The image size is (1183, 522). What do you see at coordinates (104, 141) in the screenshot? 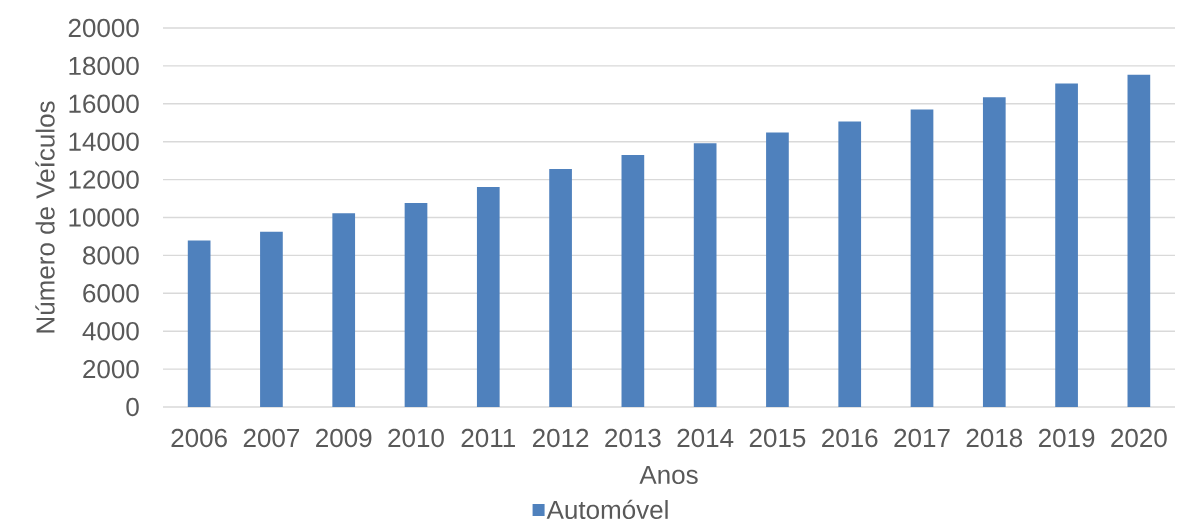
I see `y-tick-label: 14000` at bounding box center [104, 141].